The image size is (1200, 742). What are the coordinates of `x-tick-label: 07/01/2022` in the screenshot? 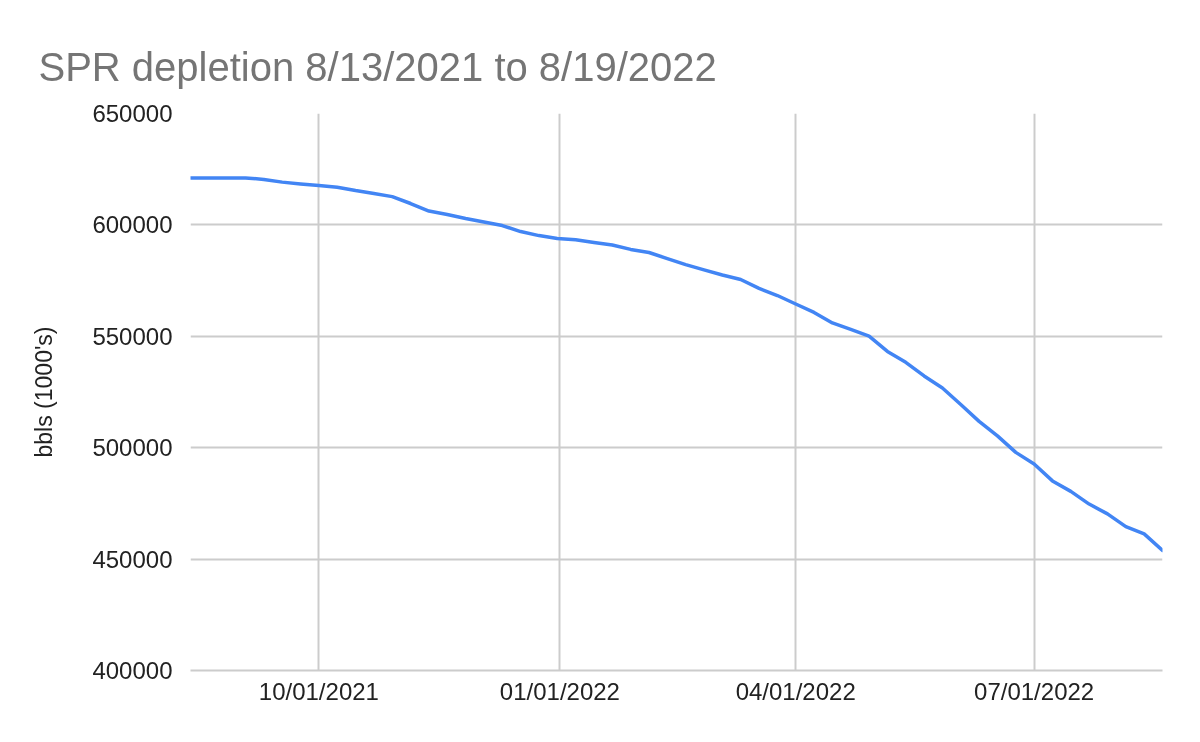 It's located at (1034, 691).